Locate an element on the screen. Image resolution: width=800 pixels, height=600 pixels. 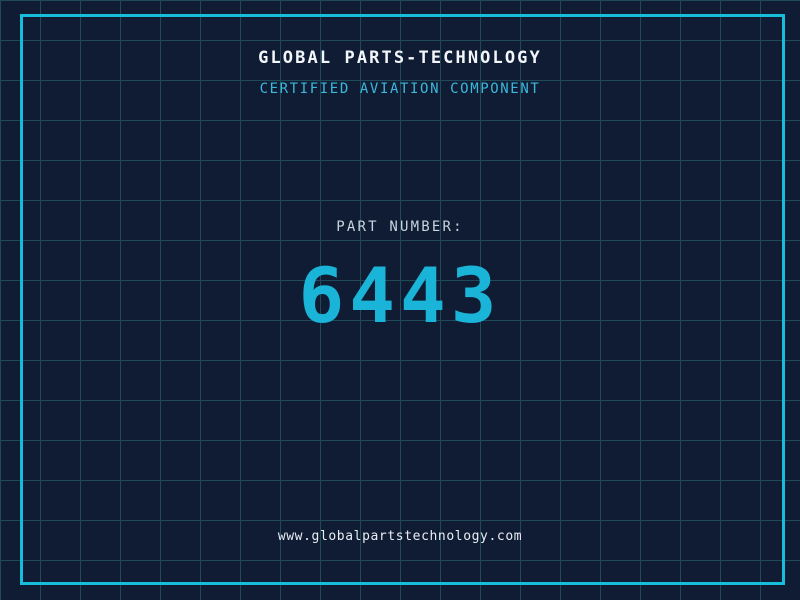
company-title: GLOBAL PARTS-TECHNOLOGY is located at coordinates (400, 58).